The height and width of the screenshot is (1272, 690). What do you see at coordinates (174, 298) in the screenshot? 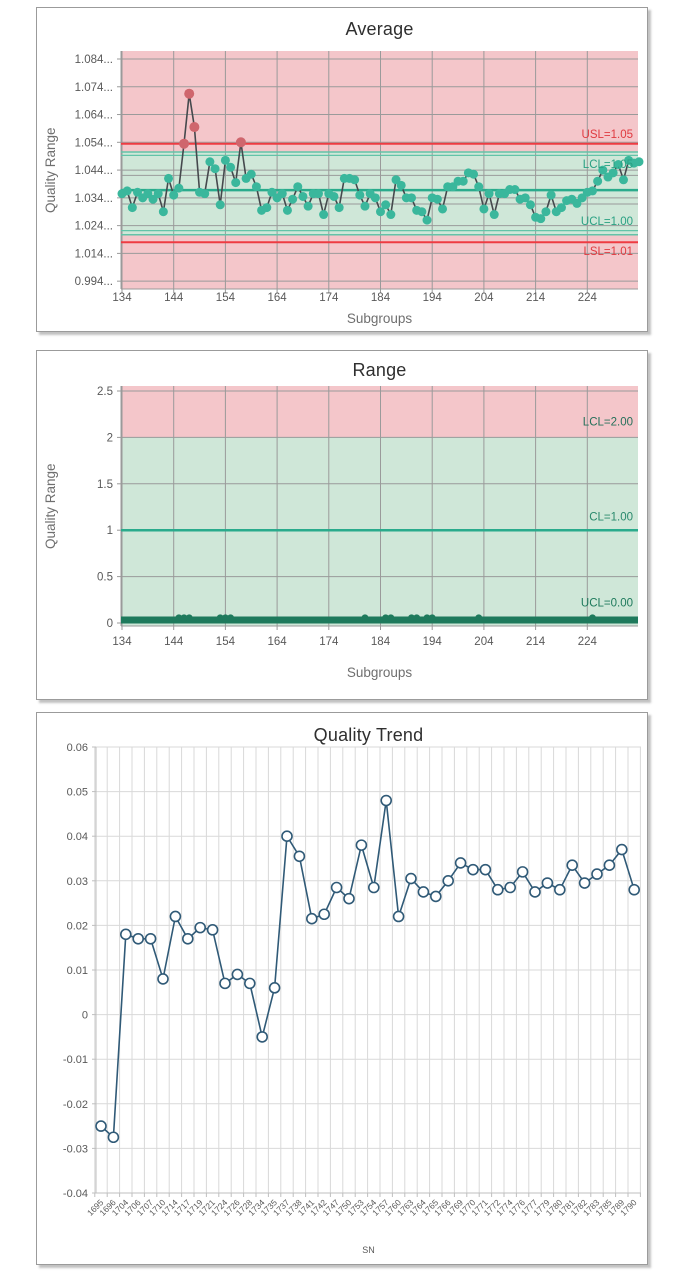
I see `chart-text-label: 144` at bounding box center [174, 298].